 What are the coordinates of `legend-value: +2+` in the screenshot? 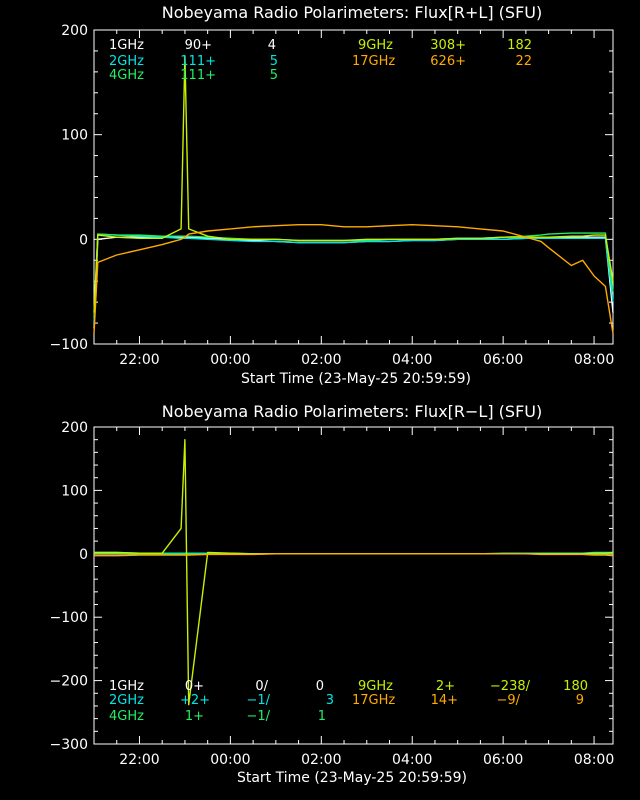 It's located at (195, 700).